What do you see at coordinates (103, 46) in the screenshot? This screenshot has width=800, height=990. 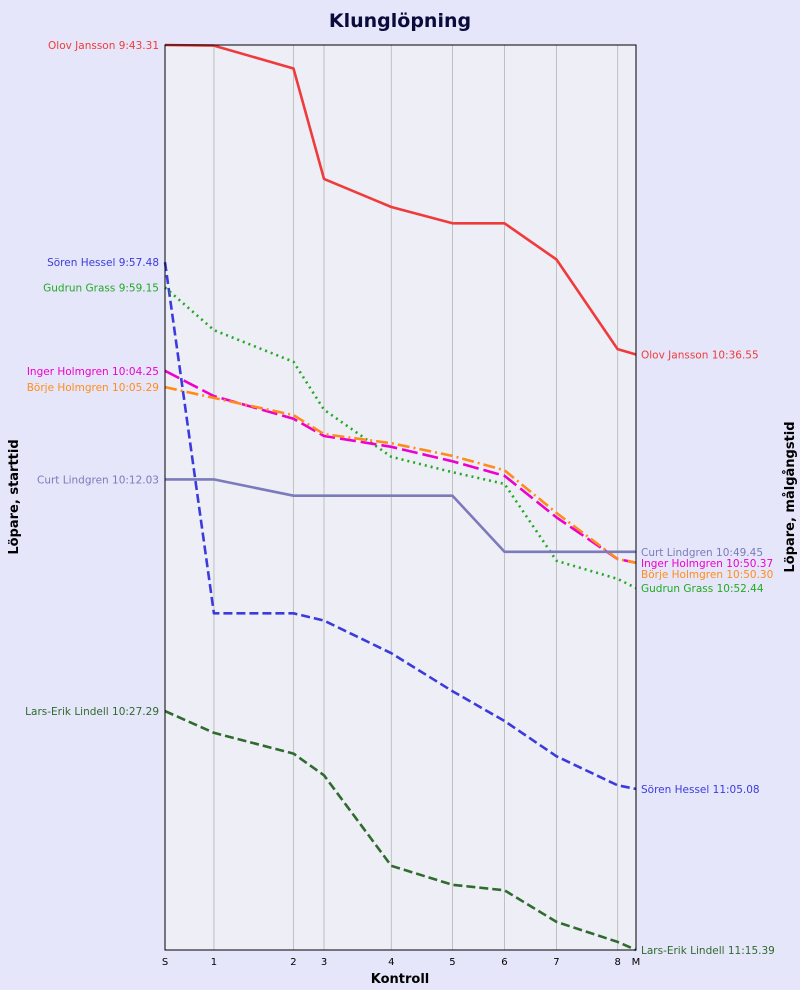 I see `start-label-olov-jansson: Olov Jansson 9:43.31` at bounding box center [103, 46].